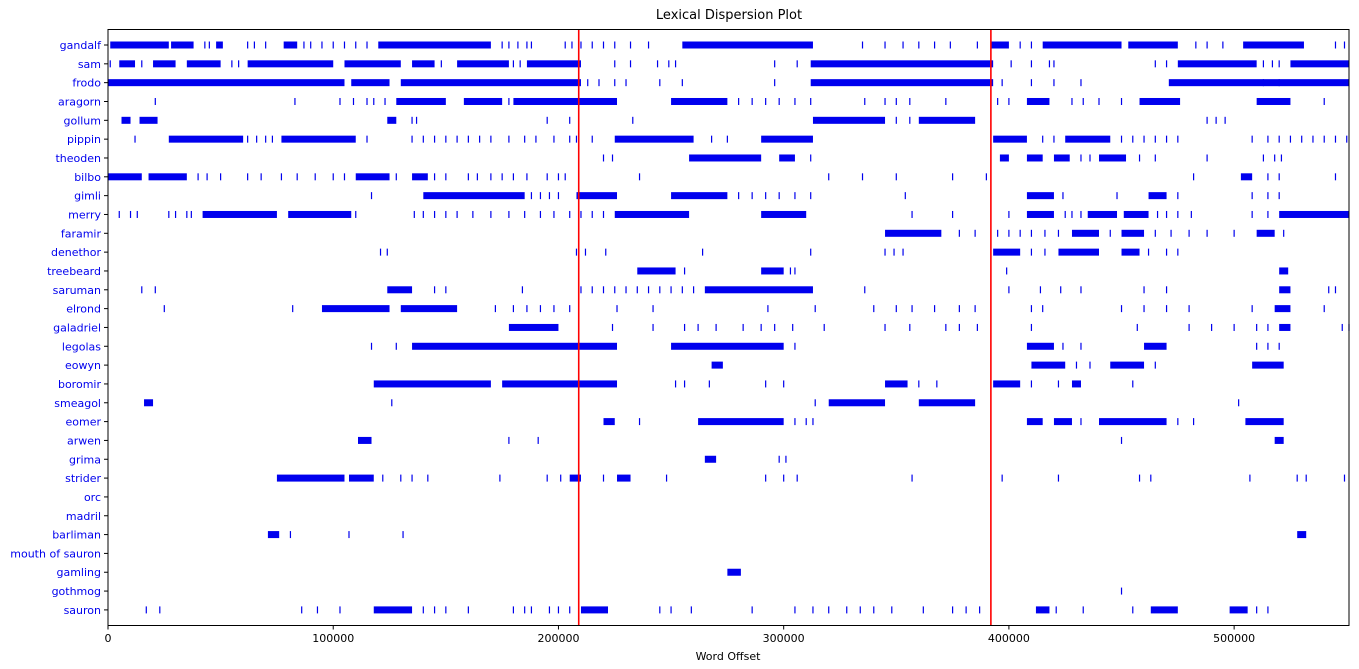 This screenshot has width=1359, height=669. What do you see at coordinates (729, 15) in the screenshot?
I see `chart-title: Lexical Dispersion Plot` at bounding box center [729, 15].